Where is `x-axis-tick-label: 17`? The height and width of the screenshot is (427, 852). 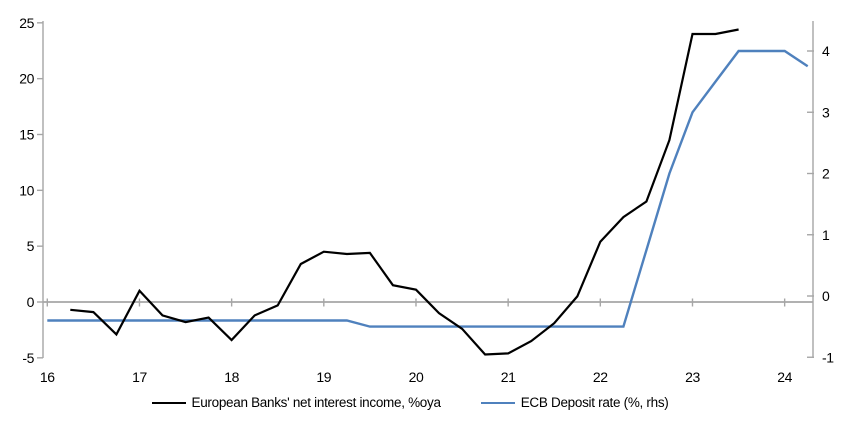 x-axis-tick-label: 17 is located at coordinates (139, 377).